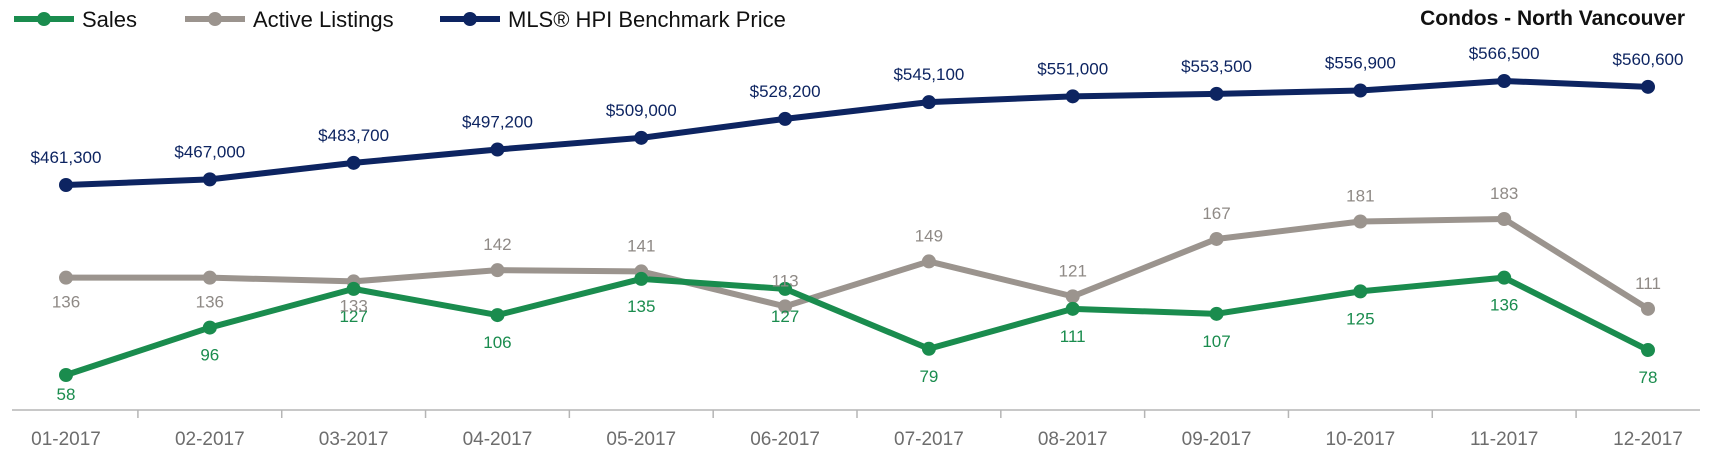  I want to click on legend-item-hpi-price: MLS® HPI Benchmark Price, so click(613, 19).